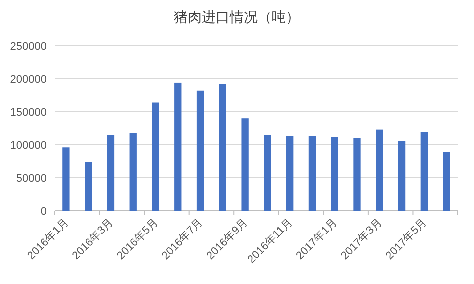  I want to click on y-tick-label: 100000, so click(28, 146).